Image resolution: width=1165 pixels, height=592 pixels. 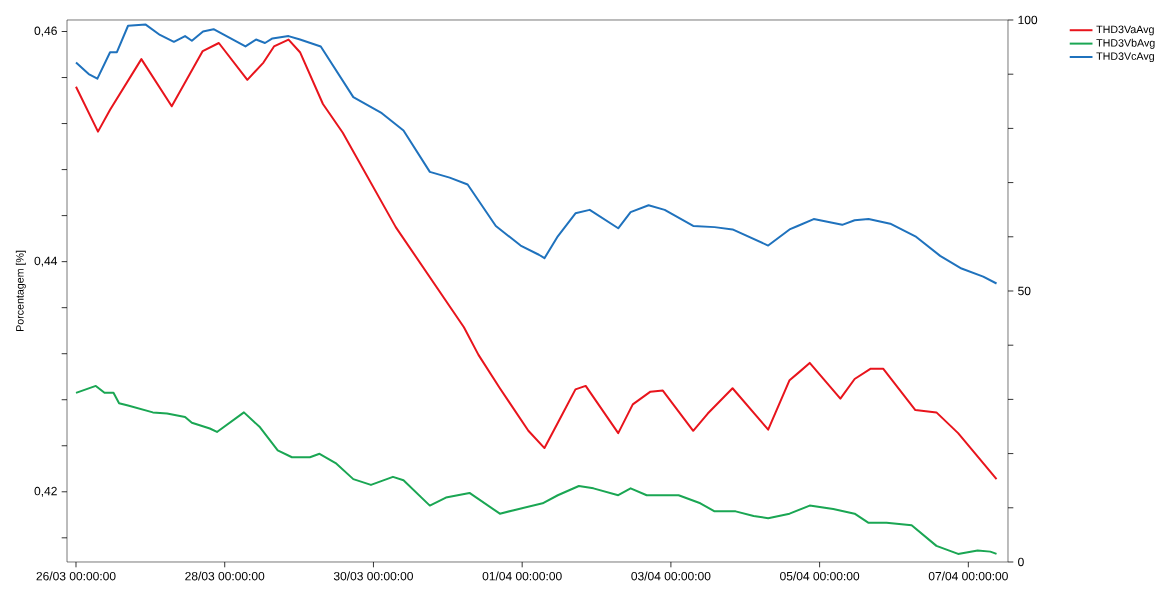 I want to click on y-tick-label: 0,46, so click(x=45, y=31).